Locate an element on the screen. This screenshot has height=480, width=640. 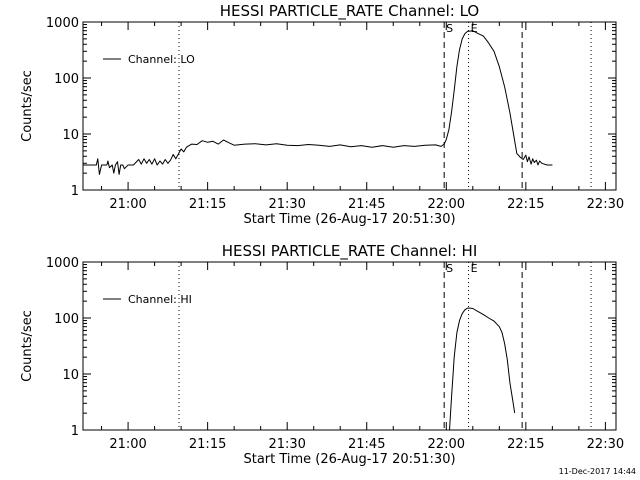
footer-timestamp: 11-Dec-2017 14:44 is located at coordinates (597, 471).